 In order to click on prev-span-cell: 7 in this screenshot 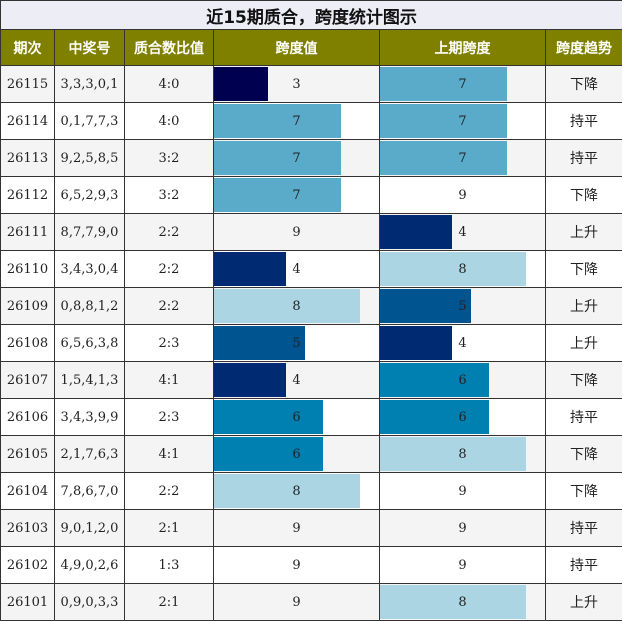, I will do `click(462, 84)`.